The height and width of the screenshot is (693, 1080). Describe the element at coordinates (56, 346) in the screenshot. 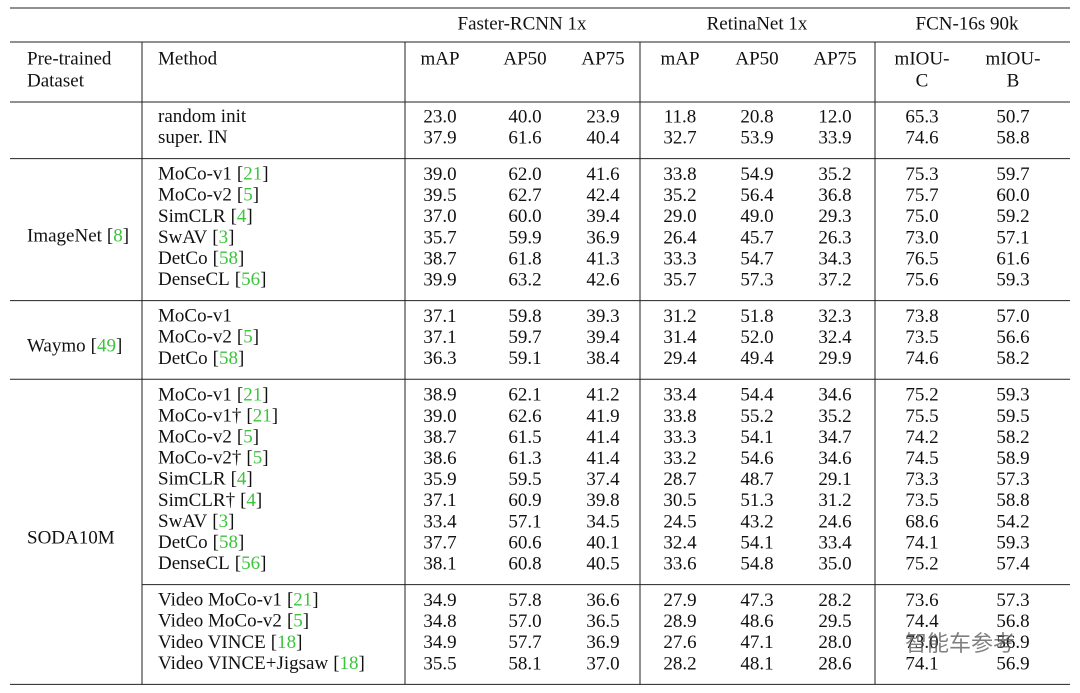

I see `dataset-name: Waymo` at that location.